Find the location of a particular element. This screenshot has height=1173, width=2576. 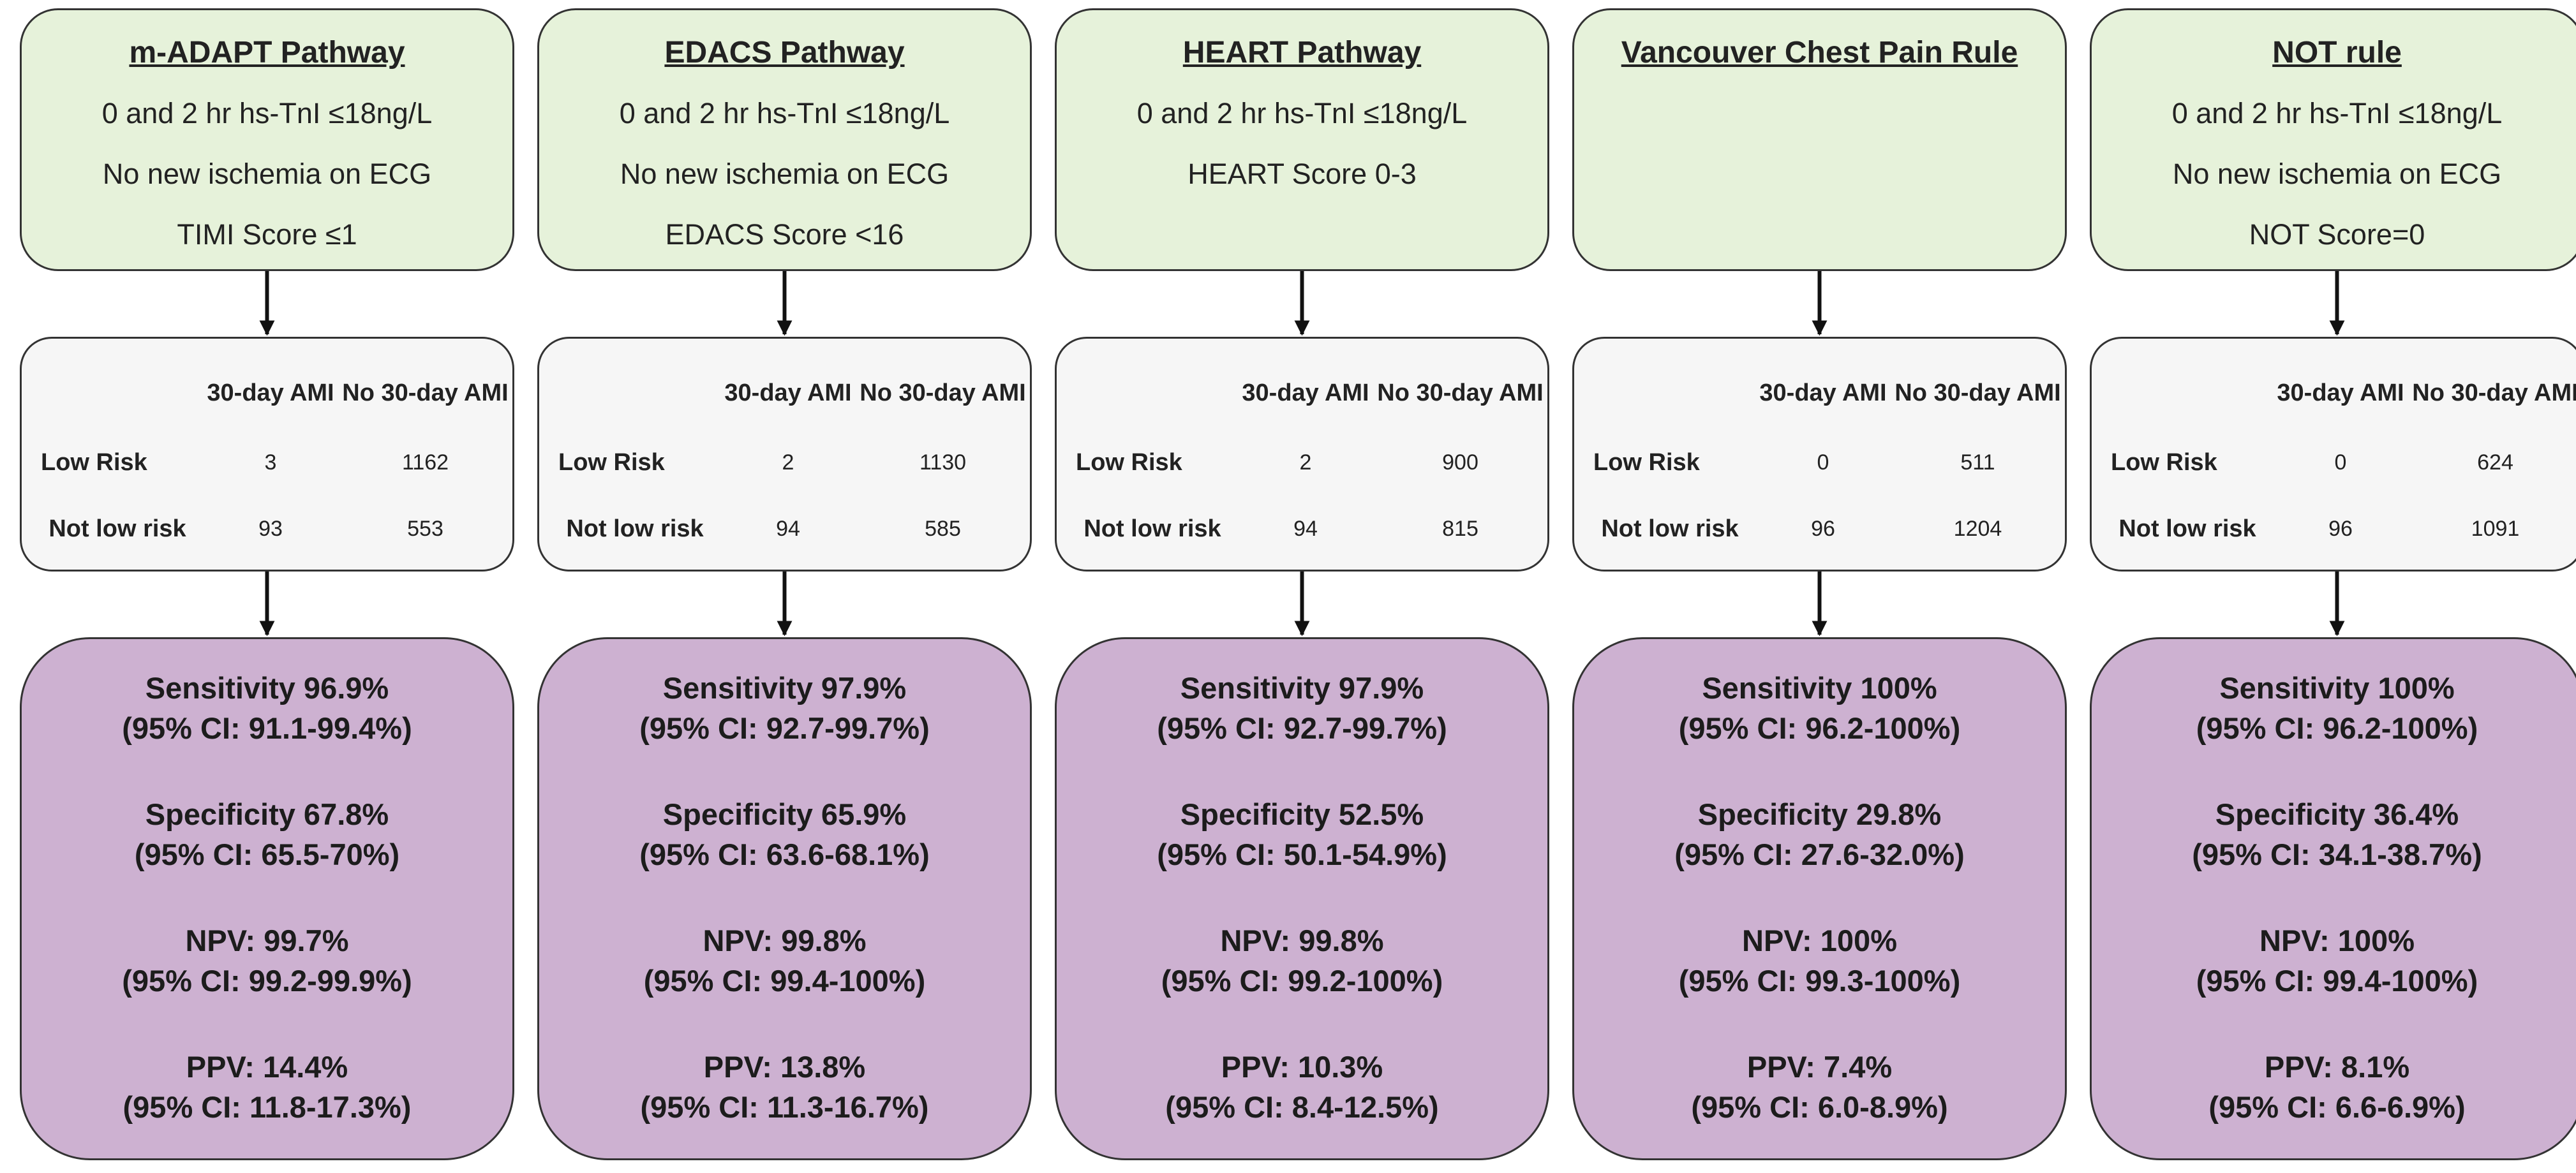

cell-value: 815 is located at coordinates (1460, 528).